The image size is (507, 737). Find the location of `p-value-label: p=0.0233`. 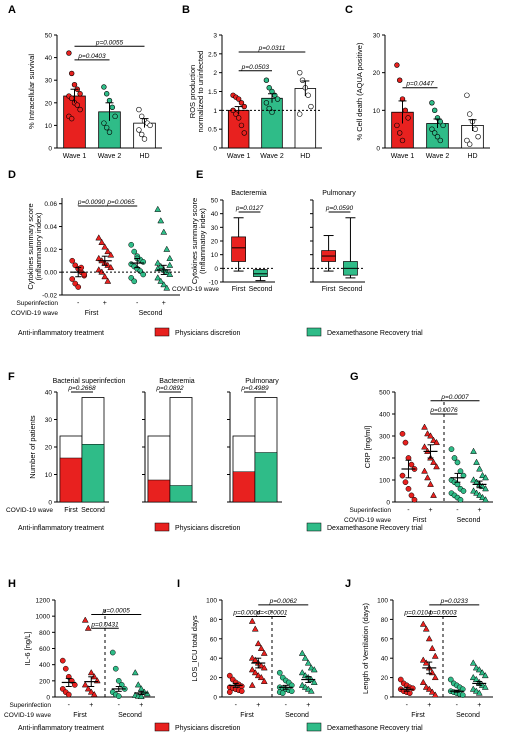

p-value-label: p=0.0233 is located at coordinates (454, 601).